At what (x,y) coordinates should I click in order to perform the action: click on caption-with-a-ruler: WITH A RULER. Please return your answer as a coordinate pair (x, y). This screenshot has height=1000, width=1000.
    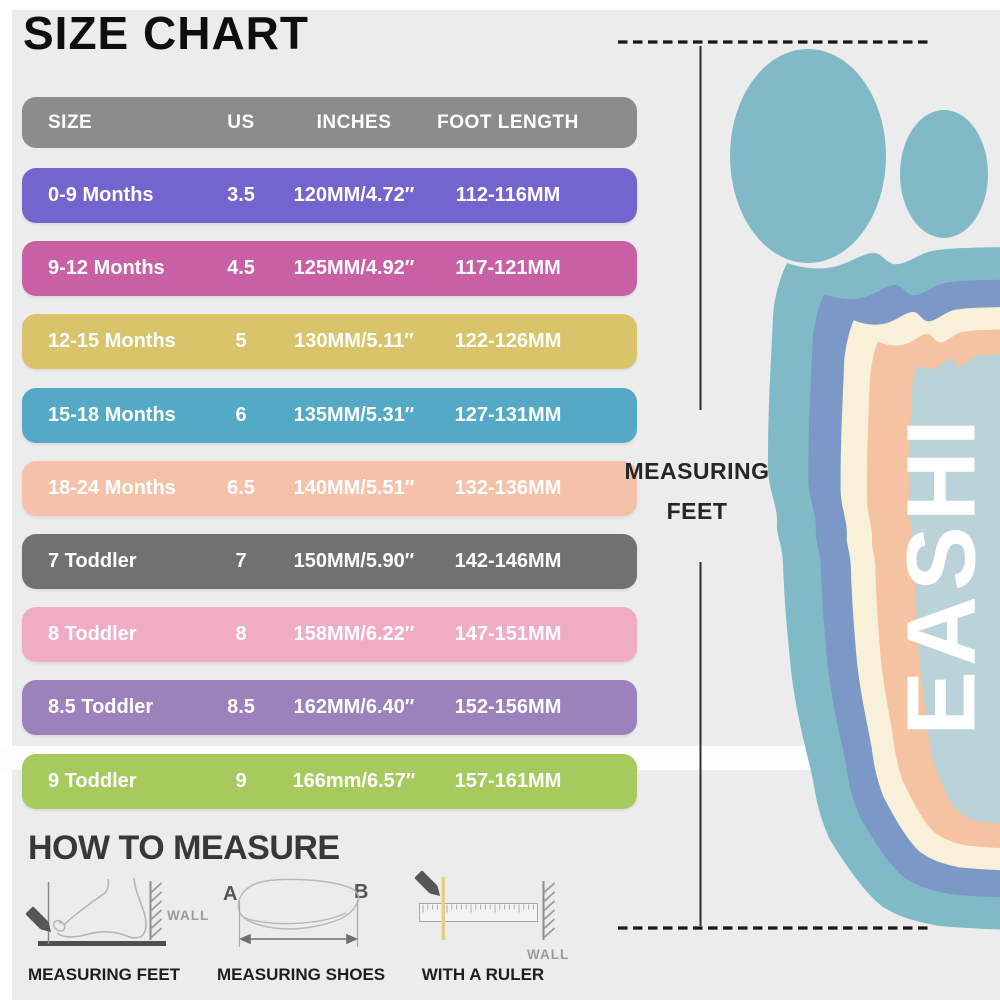
    Looking at the image, I should click on (483, 974).